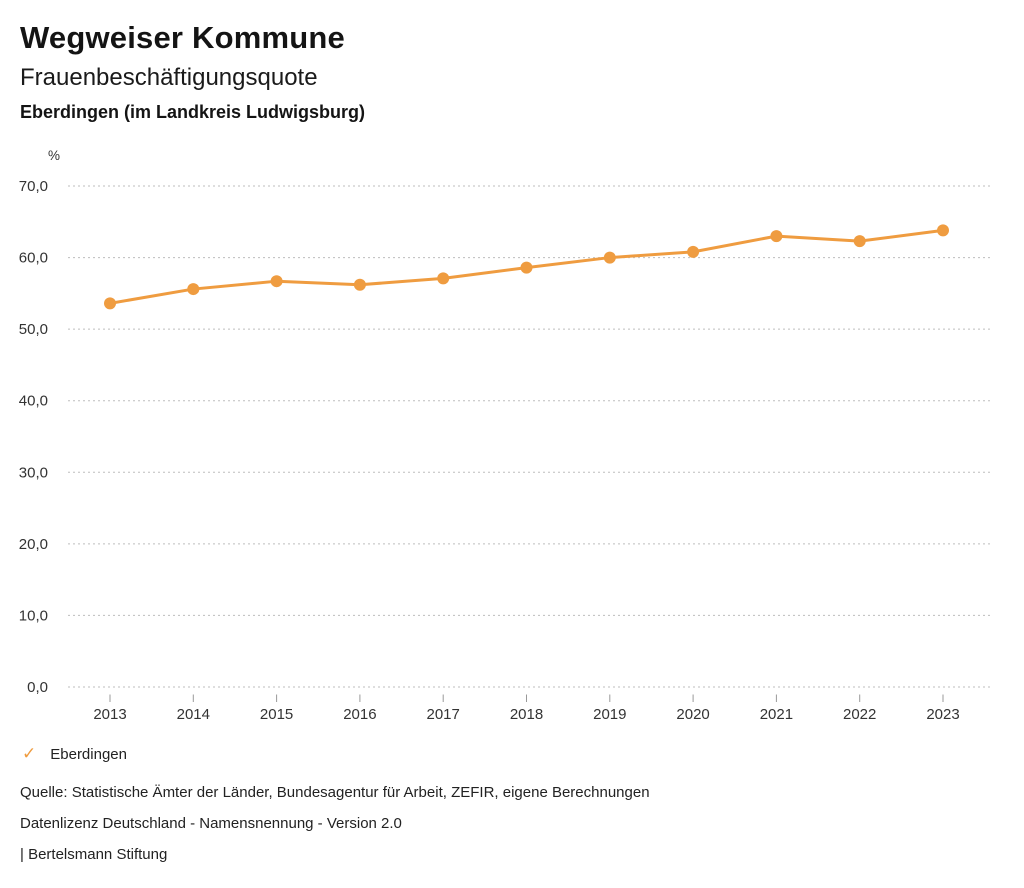  What do you see at coordinates (943, 230) in the screenshot?
I see `data-point-2023` at bounding box center [943, 230].